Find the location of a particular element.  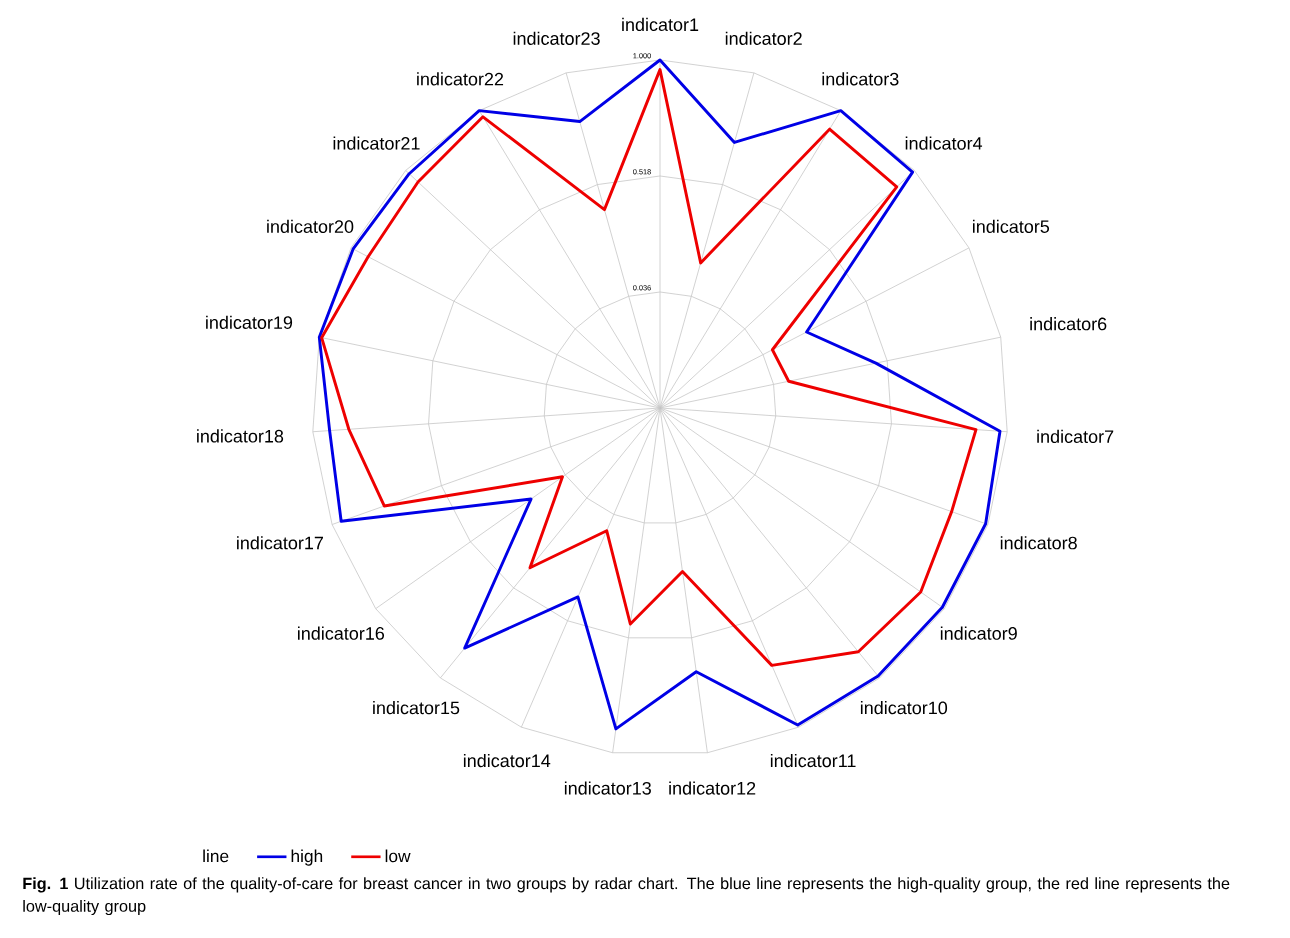

spoke-label: indicator21 is located at coordinates (376, 143).